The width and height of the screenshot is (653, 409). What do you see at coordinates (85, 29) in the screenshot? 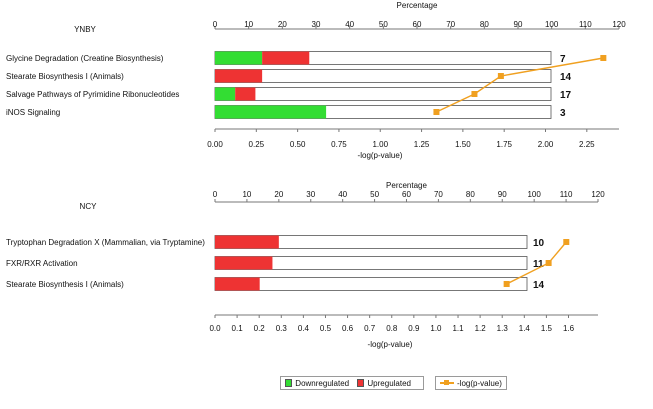
I see `ynby-panel-label: YNBY` at bounding box center [85, 29].